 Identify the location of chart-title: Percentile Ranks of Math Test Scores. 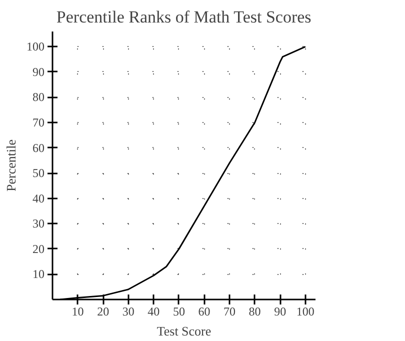
(184, 17).